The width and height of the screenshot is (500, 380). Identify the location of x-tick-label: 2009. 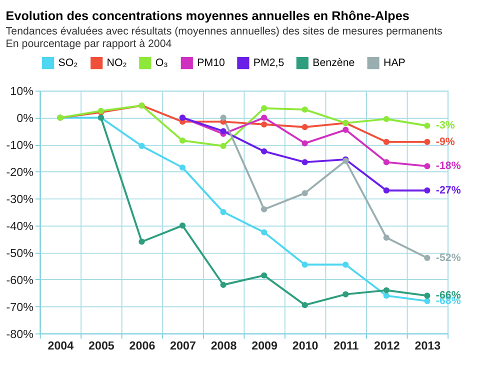
(265, 345).